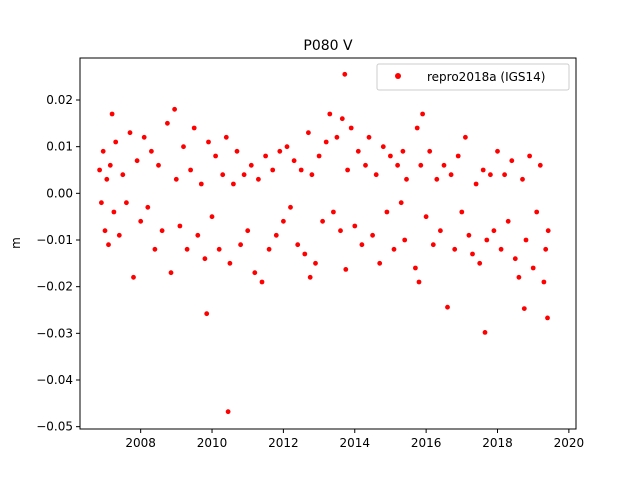 The height and width of the screenshot is (480, 640). Describe the element at coordinates (486, 77) in the screenshot. I see `legend-label: repro2018a (IGS14)` at that location.